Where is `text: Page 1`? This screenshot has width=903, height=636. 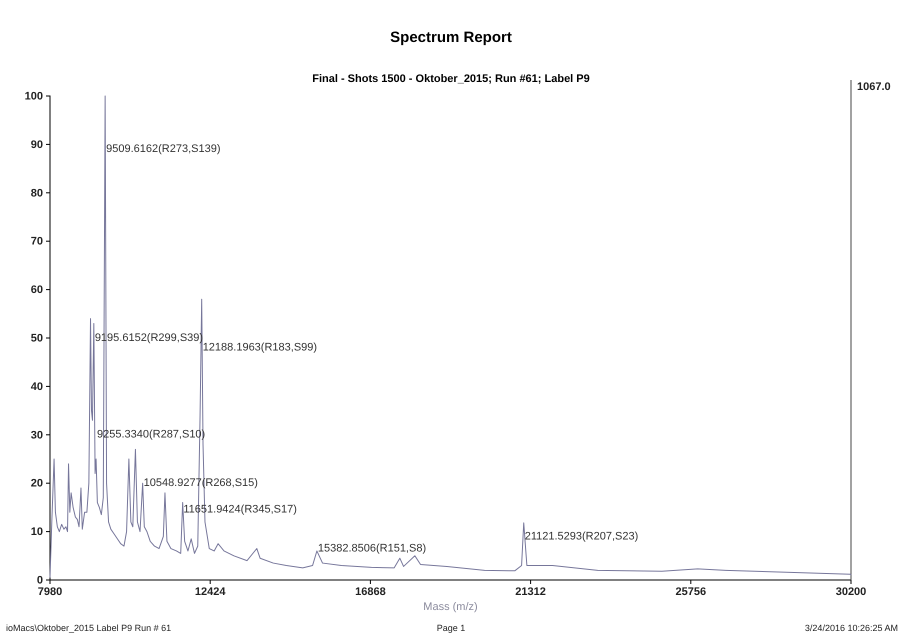 text: Page 1 is located at coordinates (451, 628).